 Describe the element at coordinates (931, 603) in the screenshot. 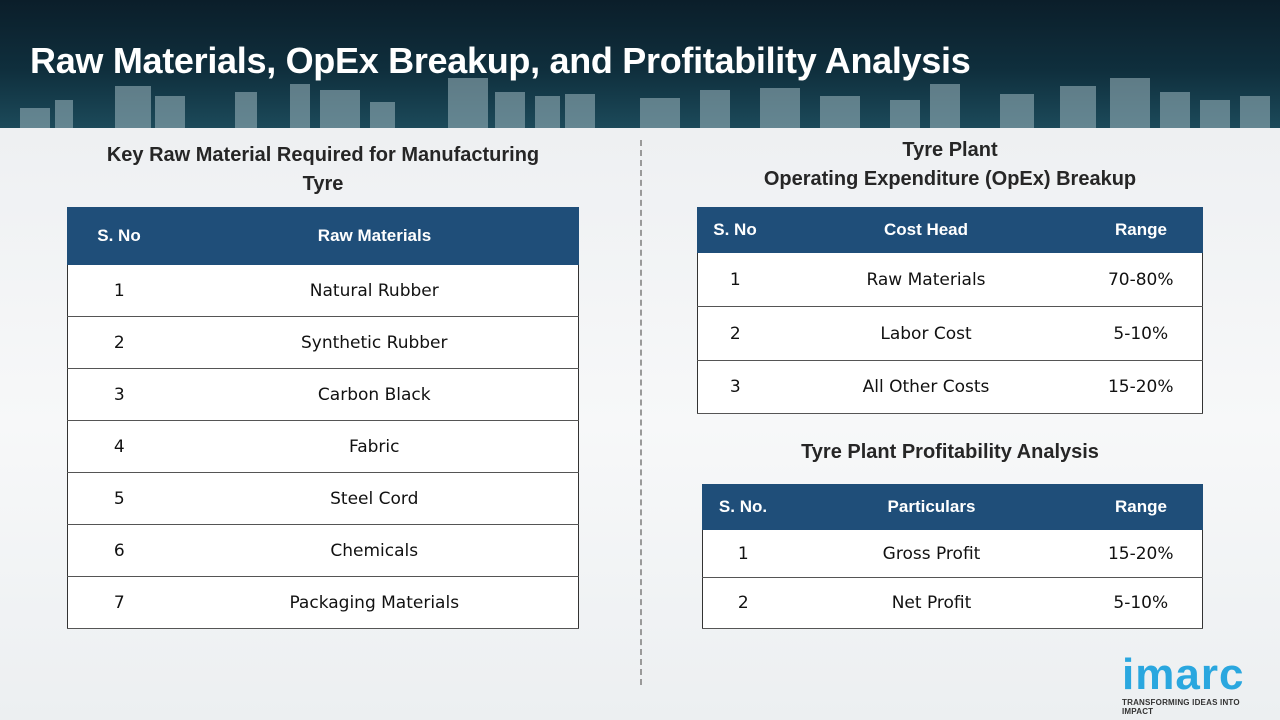

I see `cell-particular: Net Profit` at that location.